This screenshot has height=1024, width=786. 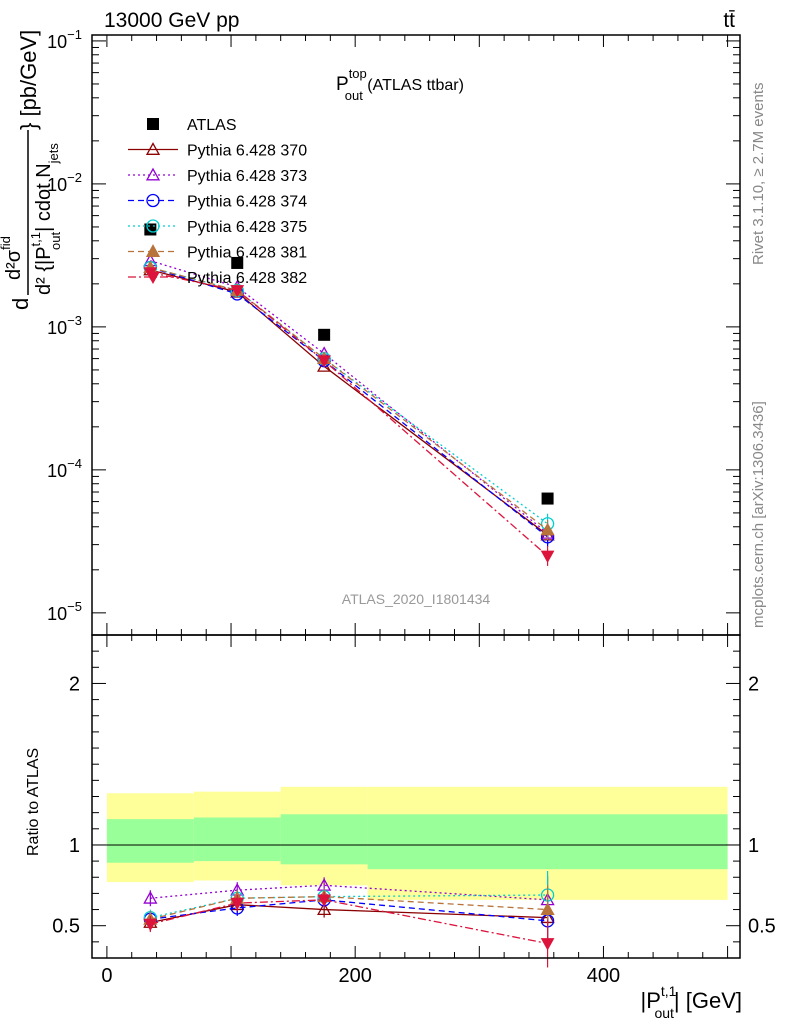 What do you see at coordinates (354, 976) in the screenshot?
I see `ratio-xtick-label: 200` at bounding box center [354, 976].